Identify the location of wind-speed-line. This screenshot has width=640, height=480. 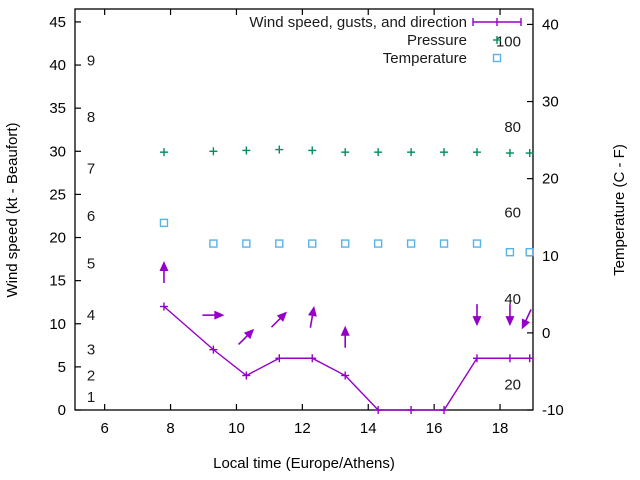
(346, 358).